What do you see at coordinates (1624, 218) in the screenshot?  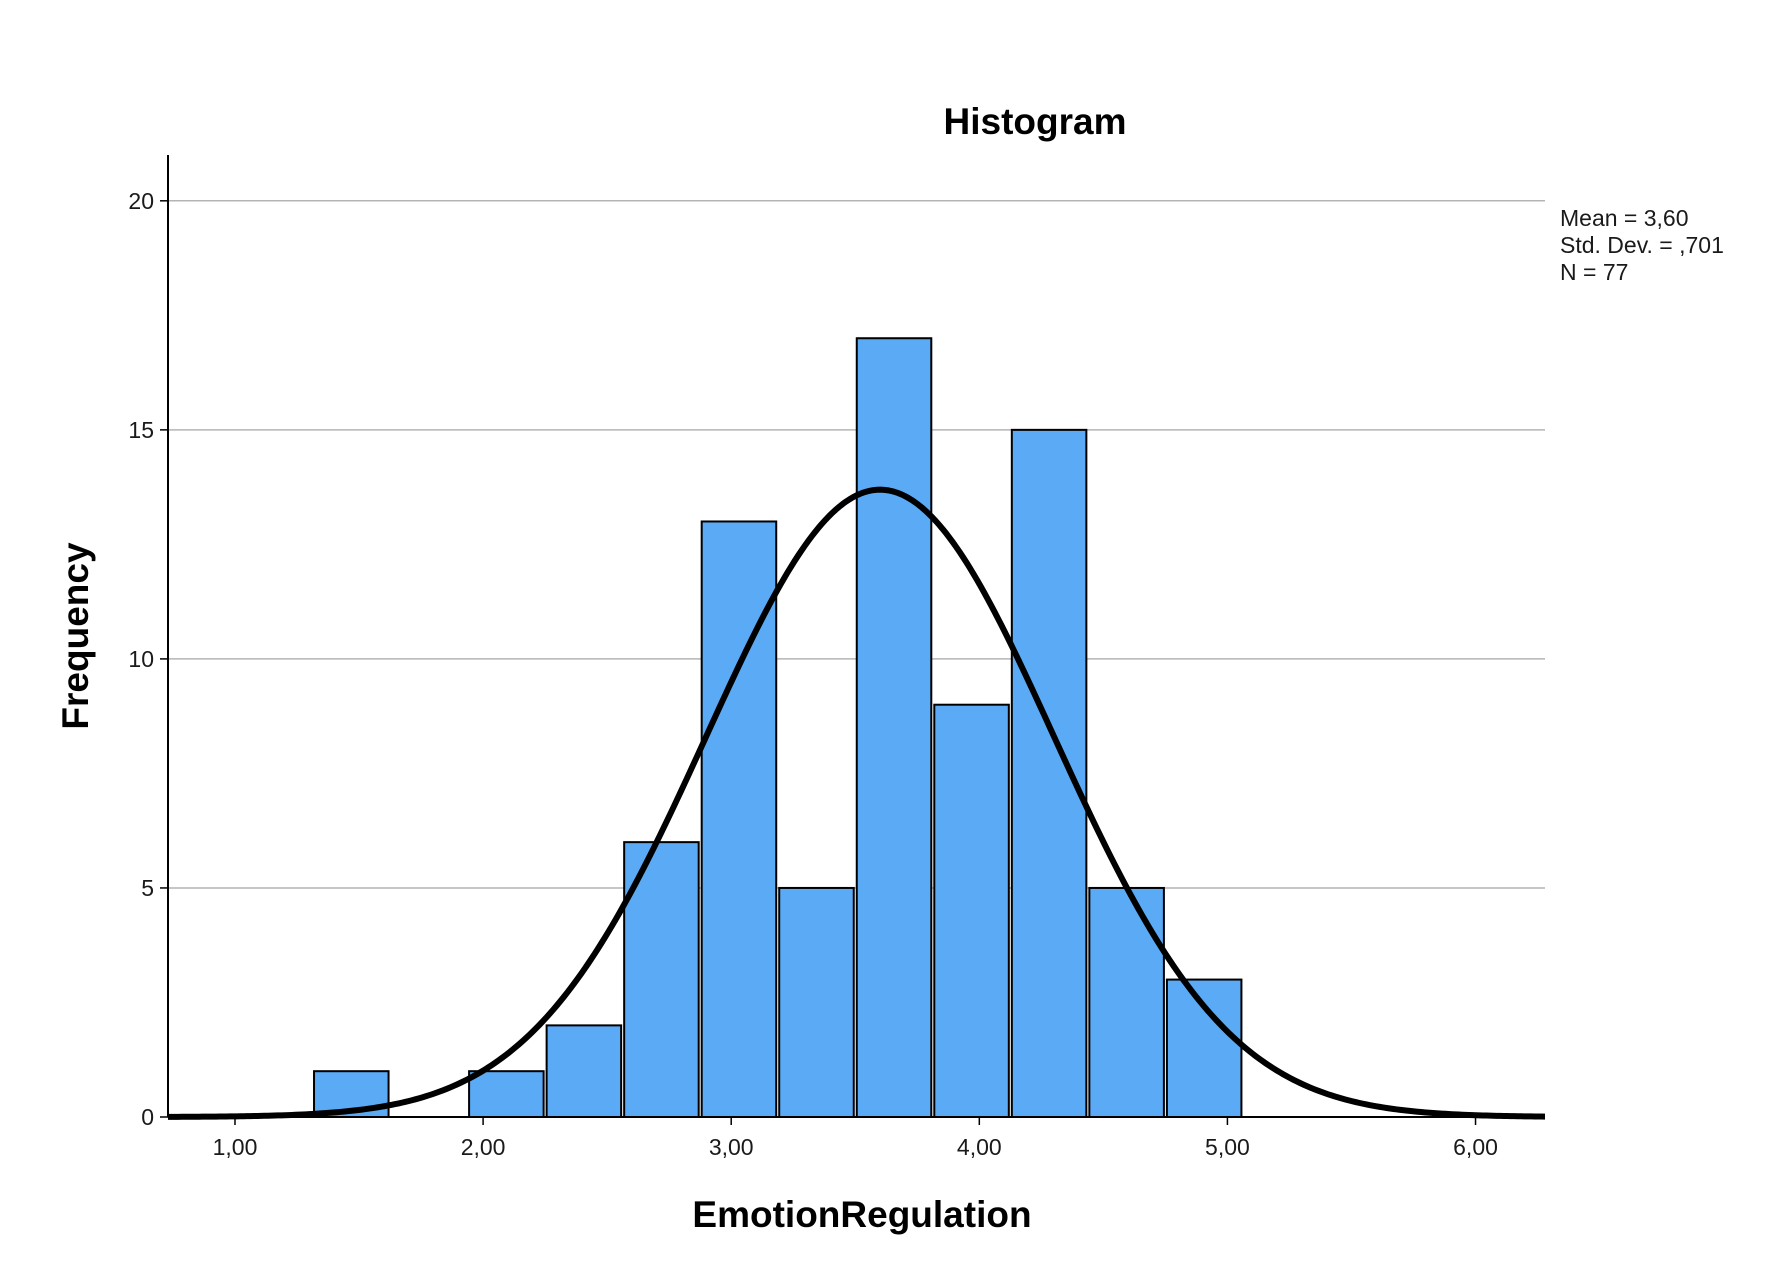 I see `stats-mean: Mean = 3,60` at bounding box center [1624, 218].